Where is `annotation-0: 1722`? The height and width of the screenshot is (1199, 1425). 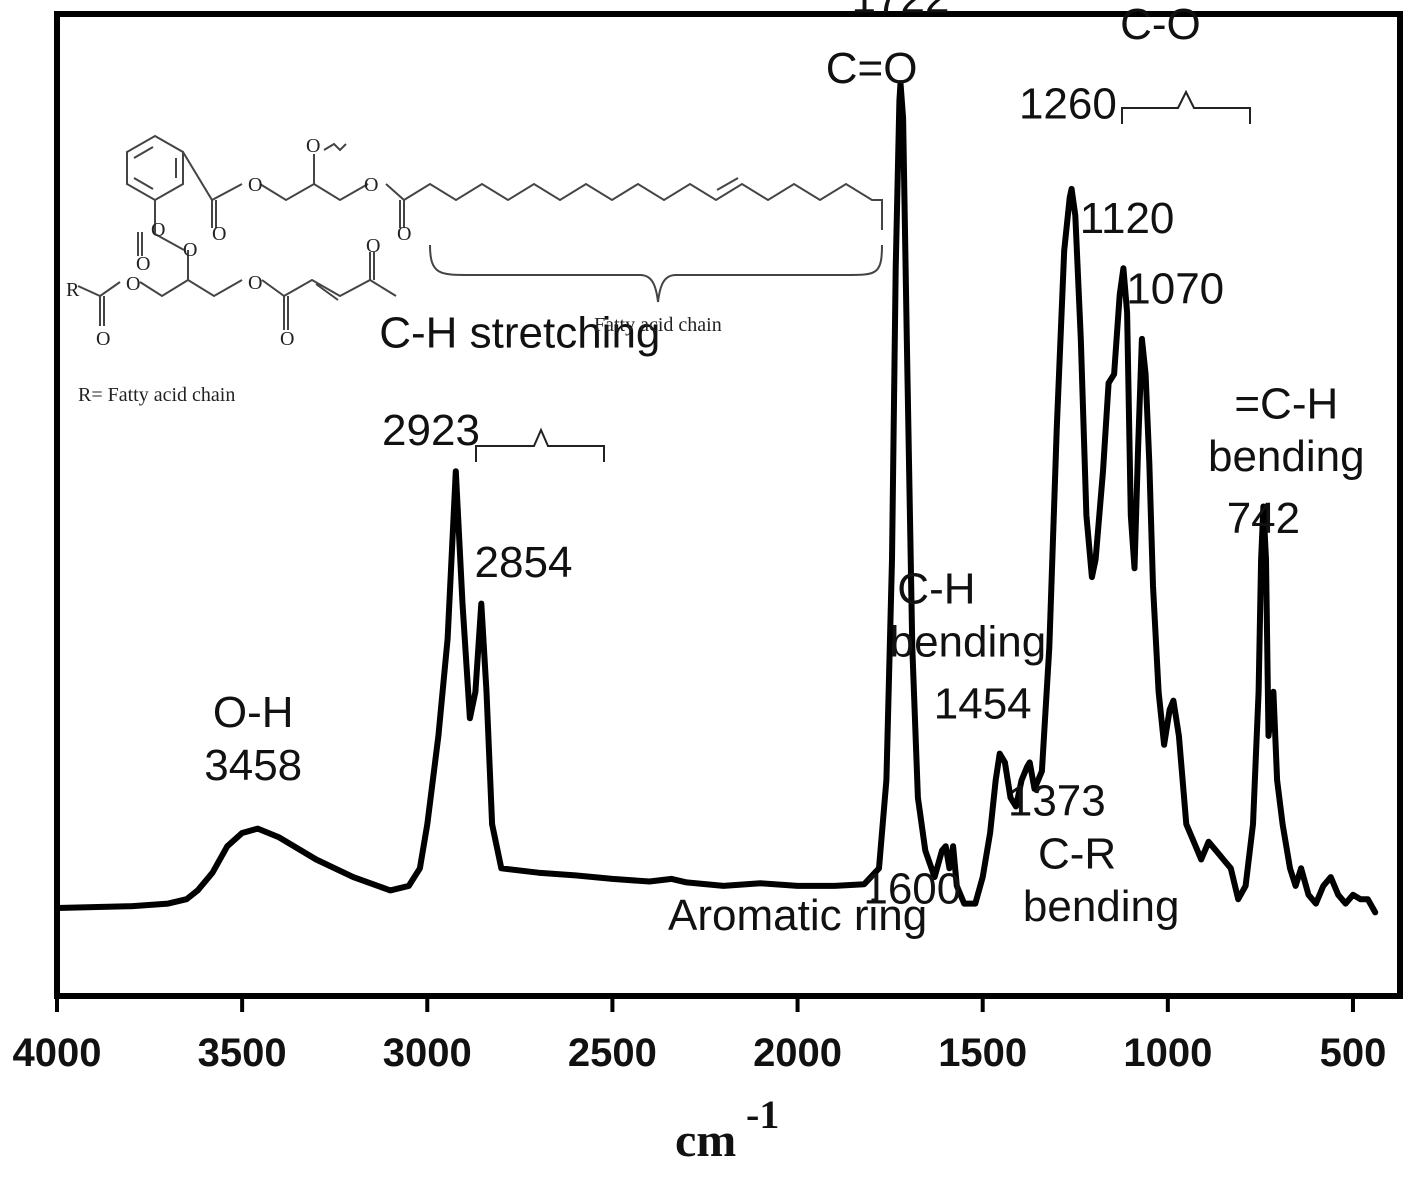
annotation-0: 1722 is located at coordinates (901, 11).